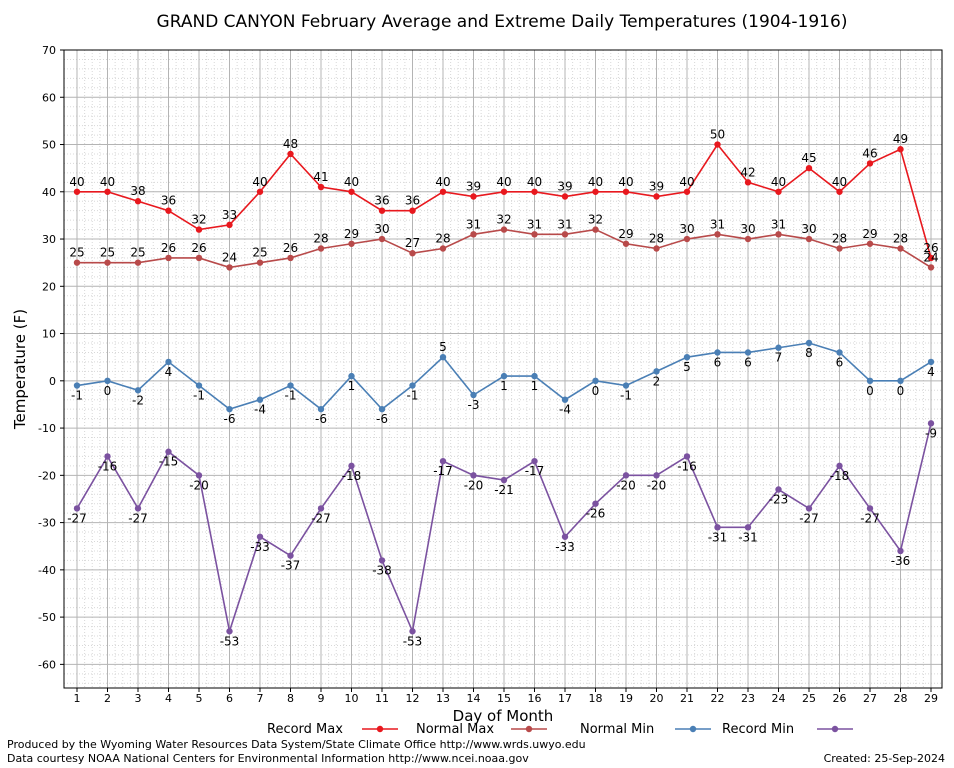 Image resolution: width=954 pixels, height=768 pixels. I want to click on x-axis-label: Day of Month, so click(503, 716).